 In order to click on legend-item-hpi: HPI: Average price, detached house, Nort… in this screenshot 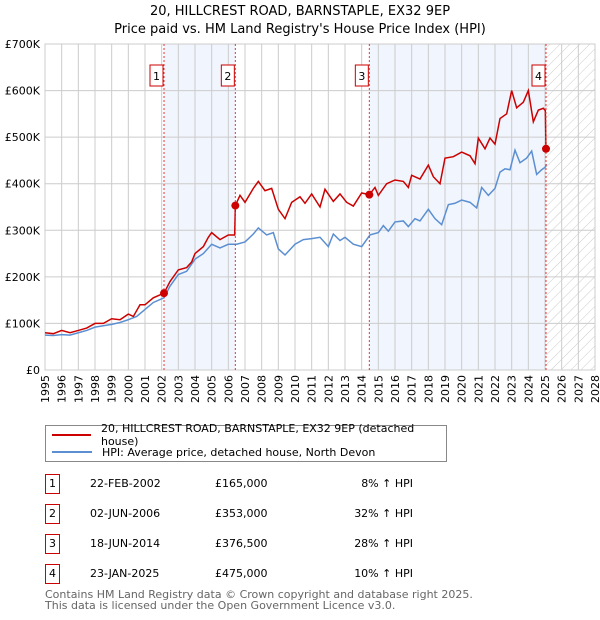, I will do `click(213, 452)`.